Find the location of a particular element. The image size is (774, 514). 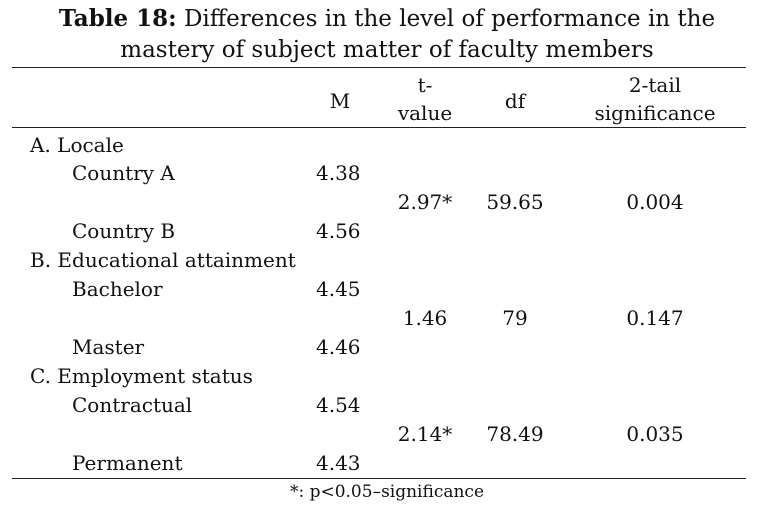

row-label: Contractual is located at coordinates (132, 405).